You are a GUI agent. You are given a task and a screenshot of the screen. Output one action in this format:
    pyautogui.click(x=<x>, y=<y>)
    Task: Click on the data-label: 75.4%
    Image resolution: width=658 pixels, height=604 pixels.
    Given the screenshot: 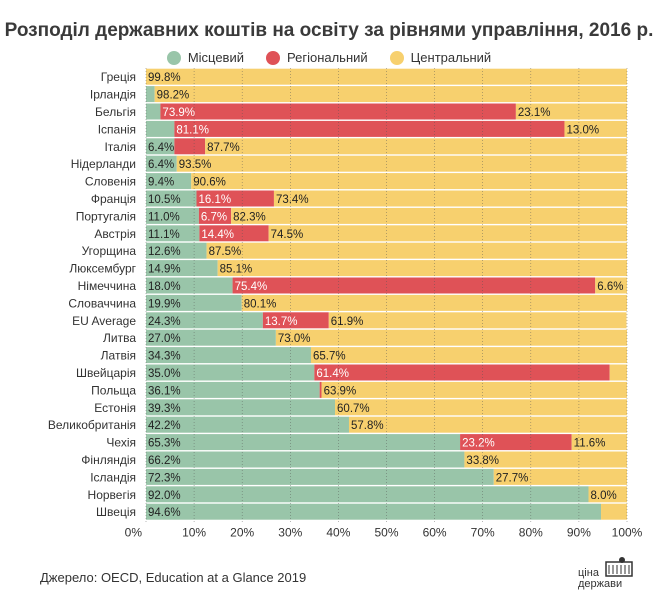 What is the action you would take?
    pyautogui.click(x=251, y=287)
    